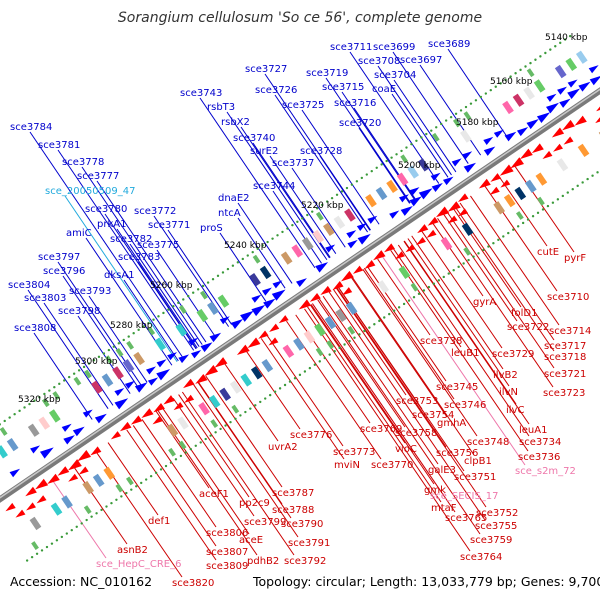 The image size is (600, 600). What do you see at coordinates (254, 503) in the screenshot?
I see `reverse-gene-label: pp2c9` at bounding box center [254, 503].